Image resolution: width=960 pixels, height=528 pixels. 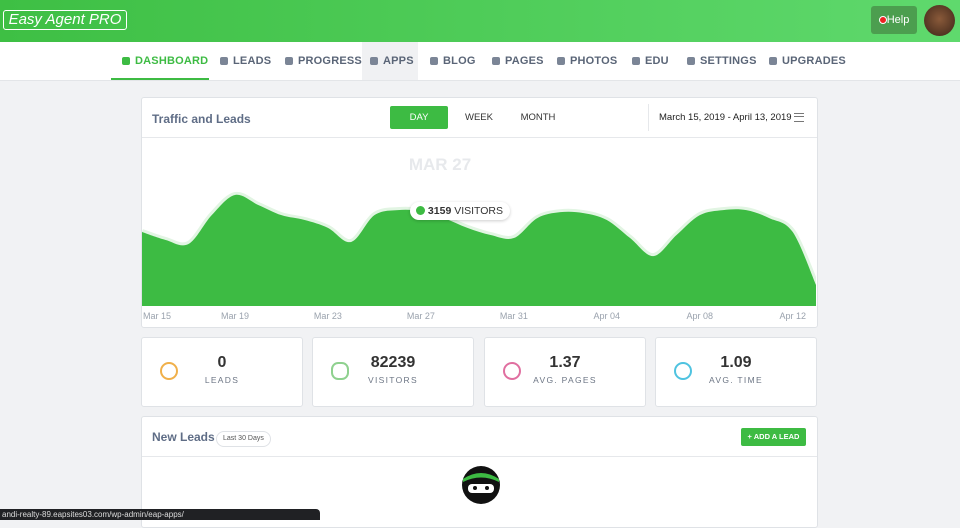 I want to click on nav-item: LEADS, so click(x=252, y=61).